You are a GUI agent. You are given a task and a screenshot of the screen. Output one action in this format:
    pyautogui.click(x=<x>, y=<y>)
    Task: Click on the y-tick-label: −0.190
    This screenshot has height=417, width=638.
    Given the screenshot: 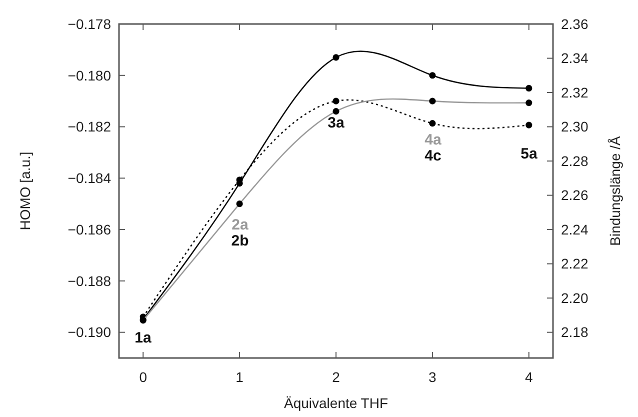 What is the action you would take?
    pyautogui.click(x=90, y=332)
    